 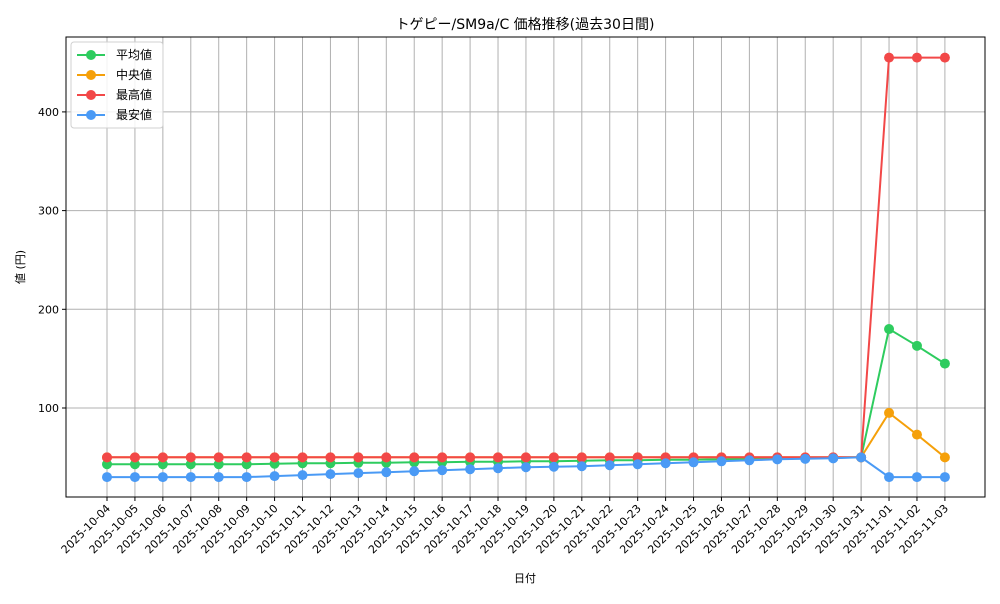 I want to click on legend-item: 最安値, so click(x=114, y=114).